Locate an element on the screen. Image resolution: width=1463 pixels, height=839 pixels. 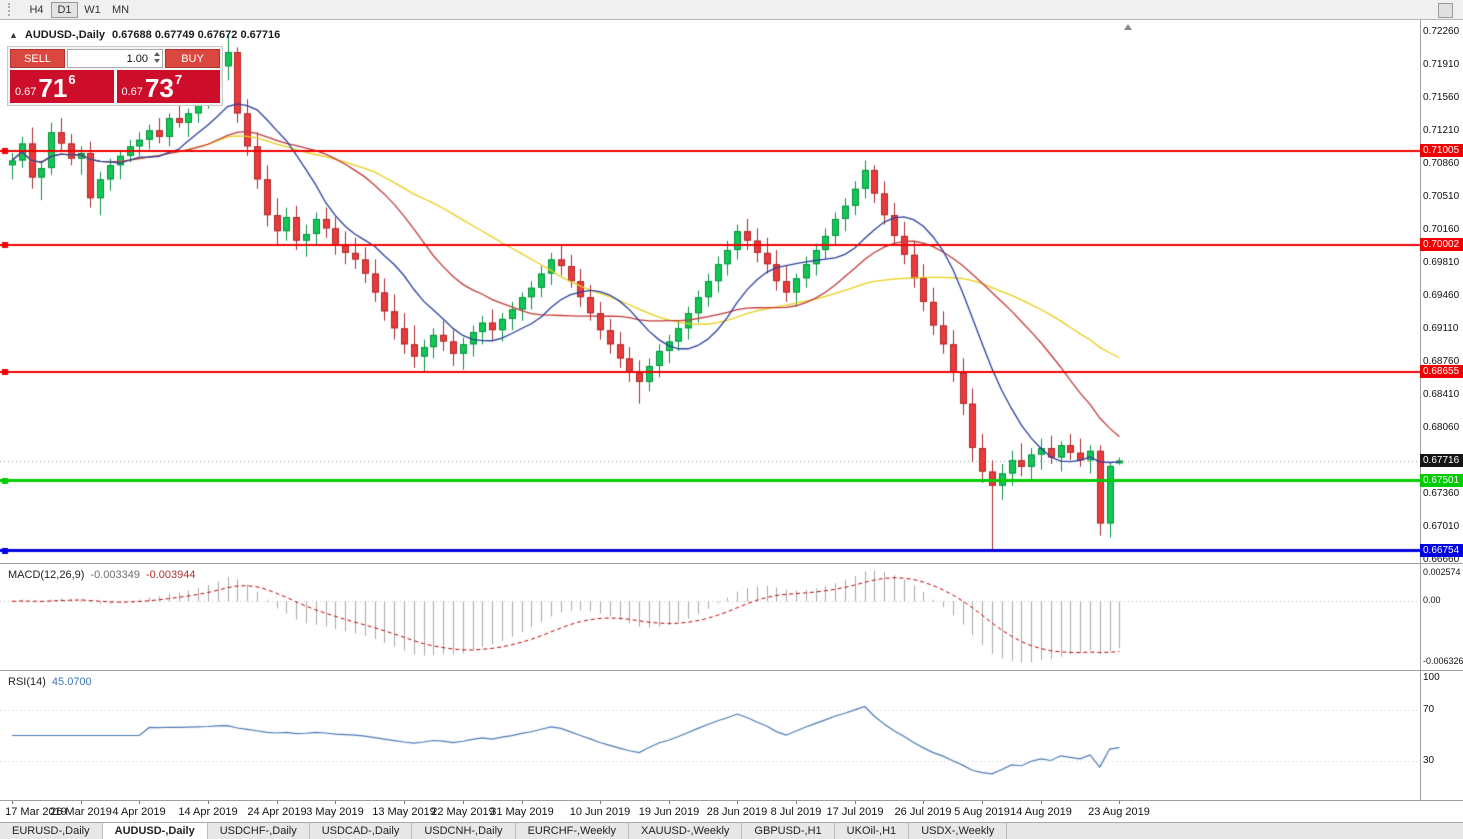
rsi-pane-canvas is located at coordinates (710, 735).